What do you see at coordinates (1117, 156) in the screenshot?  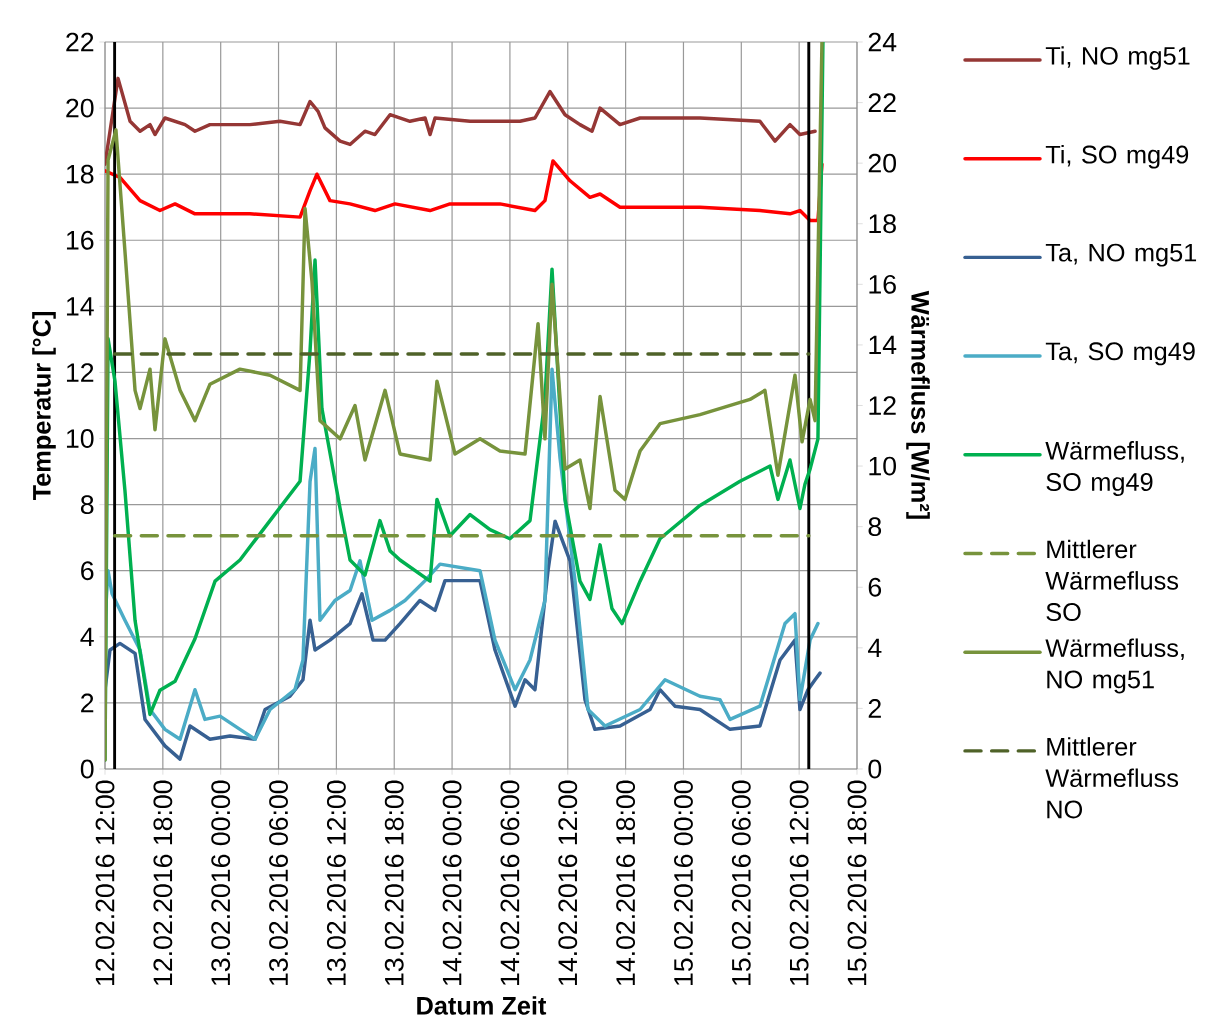 I see `legend-label: Ti, SO mg49` at bounding box center [1117, 156].